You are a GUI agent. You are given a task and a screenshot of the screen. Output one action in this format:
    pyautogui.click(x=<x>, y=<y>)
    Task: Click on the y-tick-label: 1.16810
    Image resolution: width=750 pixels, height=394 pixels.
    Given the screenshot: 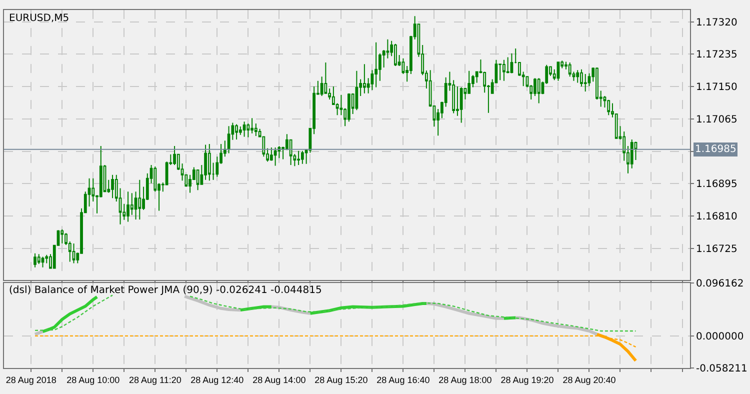 What is the action you would take?
    pyautogui.click(x=717, y=217)
    